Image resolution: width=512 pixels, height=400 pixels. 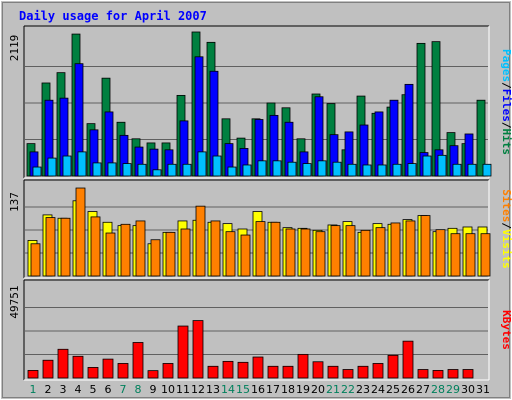 I want to click on legend-item-hits: Hits, so click(x=506, y=142).